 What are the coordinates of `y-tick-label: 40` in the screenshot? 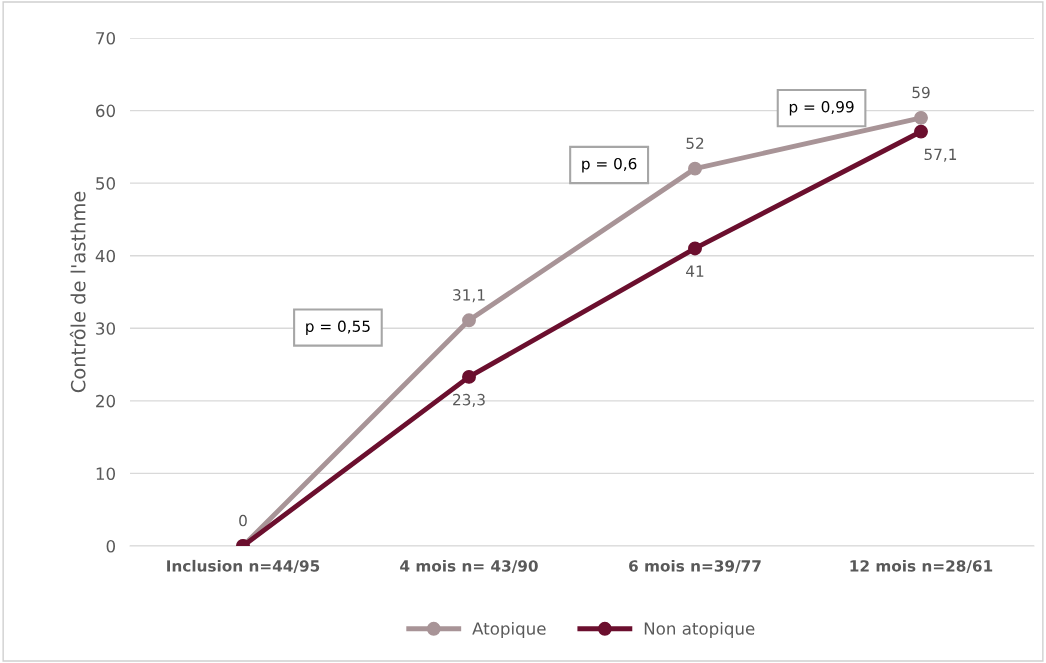 It's located at (105, 256).